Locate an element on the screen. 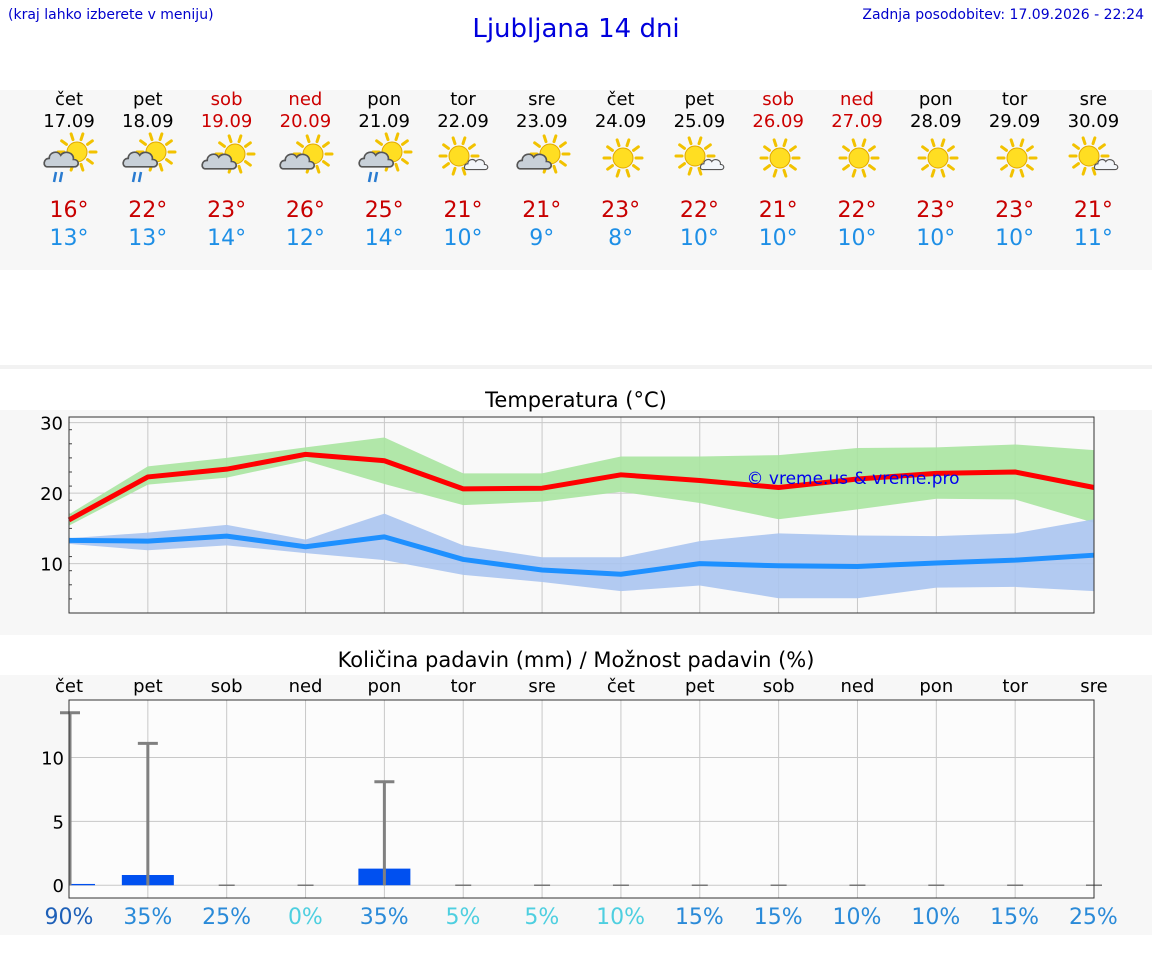 Image resolution: width=1152 pixels, height=975 pixels. day-date: 30.09 is located at coordinates (1093, 121).